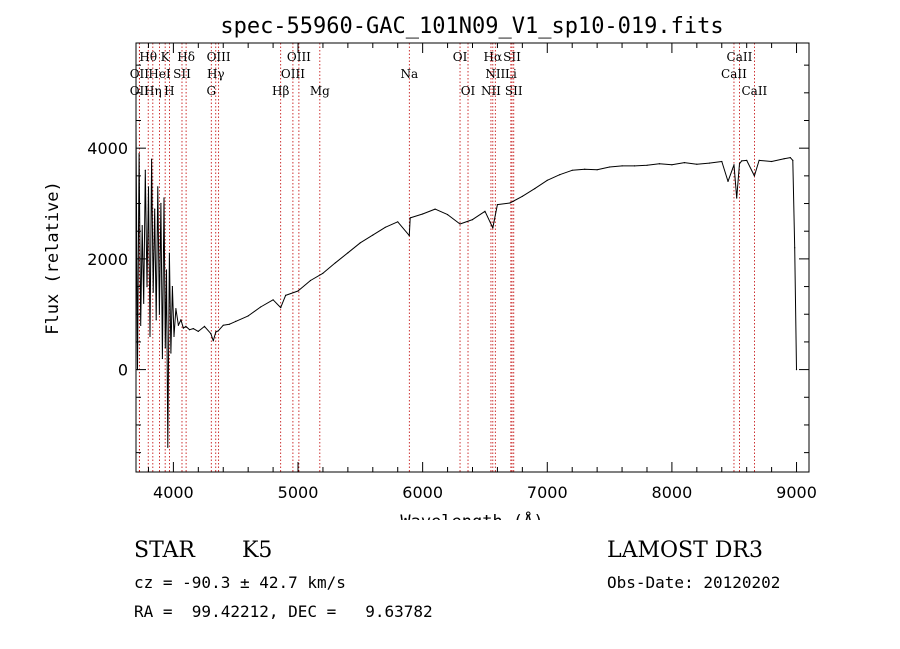 This screenshot has height=649, width=900. I want to click on line-label: Hδ, so click(186, 57).